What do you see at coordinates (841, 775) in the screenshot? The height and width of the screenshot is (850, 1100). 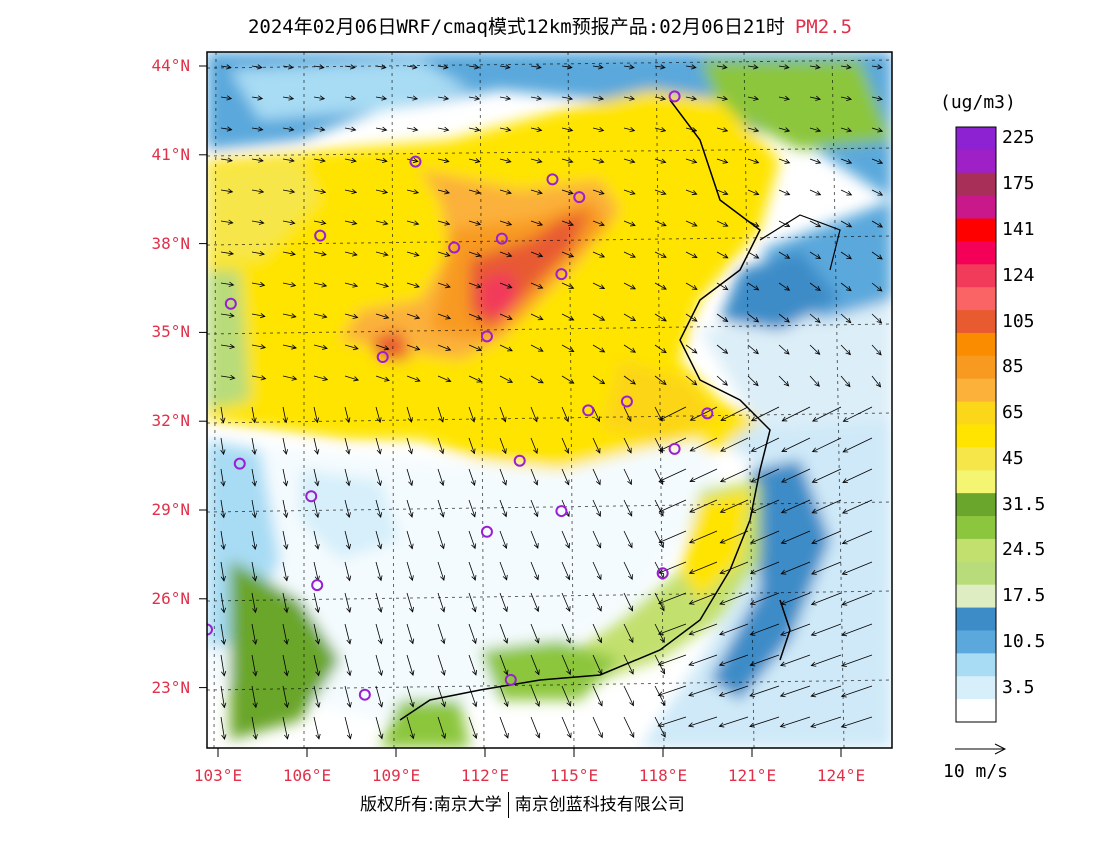 I see `lon-label: 124°E` at bounding box center [841, 775].